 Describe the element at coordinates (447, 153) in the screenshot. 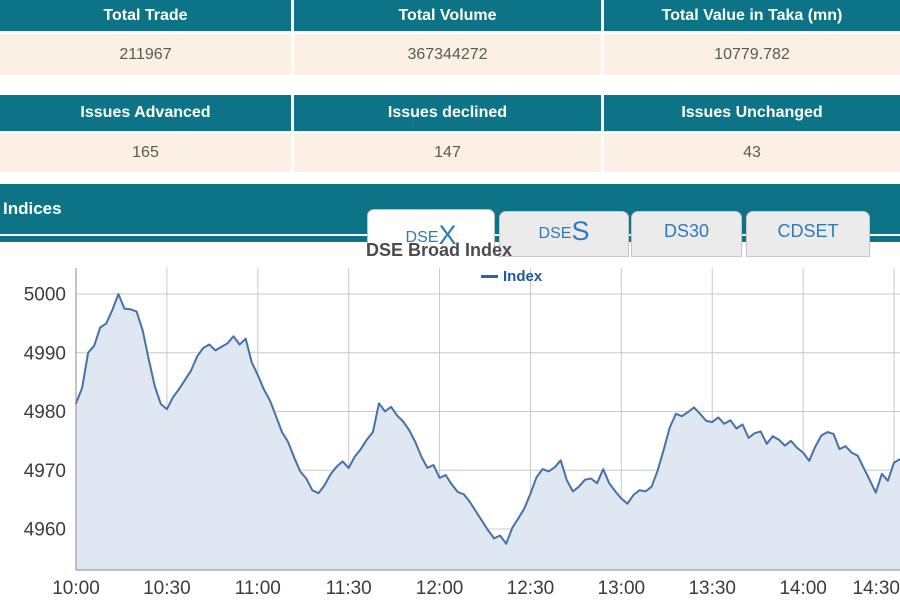

I see `issues-declined-value: 147` at that location.